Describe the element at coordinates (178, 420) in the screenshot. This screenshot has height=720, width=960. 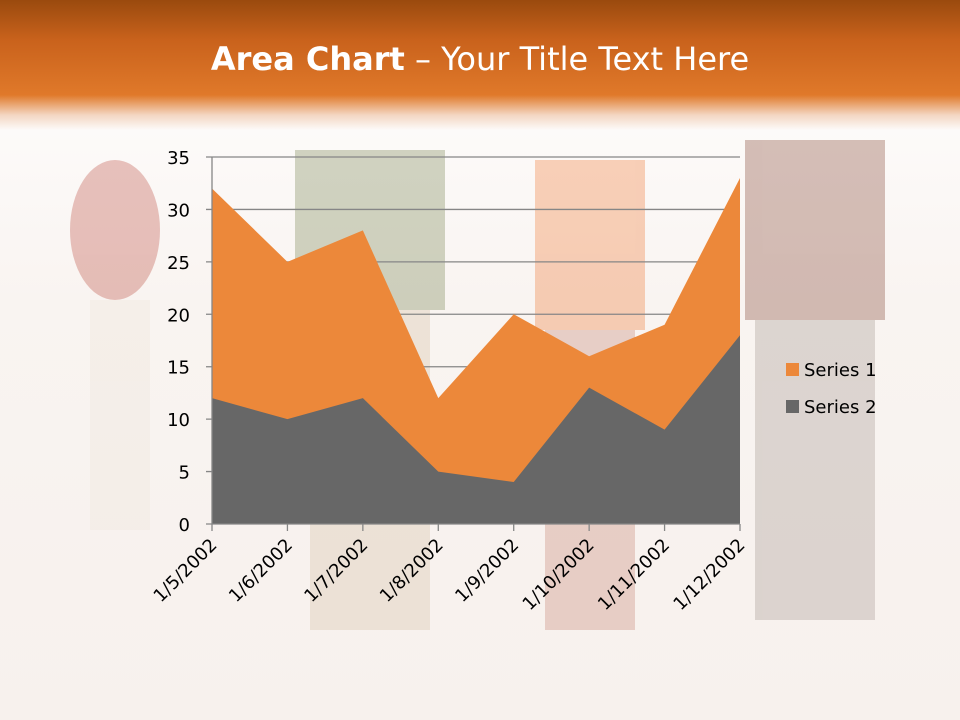
I see `y-tick-label: 10` at that location.